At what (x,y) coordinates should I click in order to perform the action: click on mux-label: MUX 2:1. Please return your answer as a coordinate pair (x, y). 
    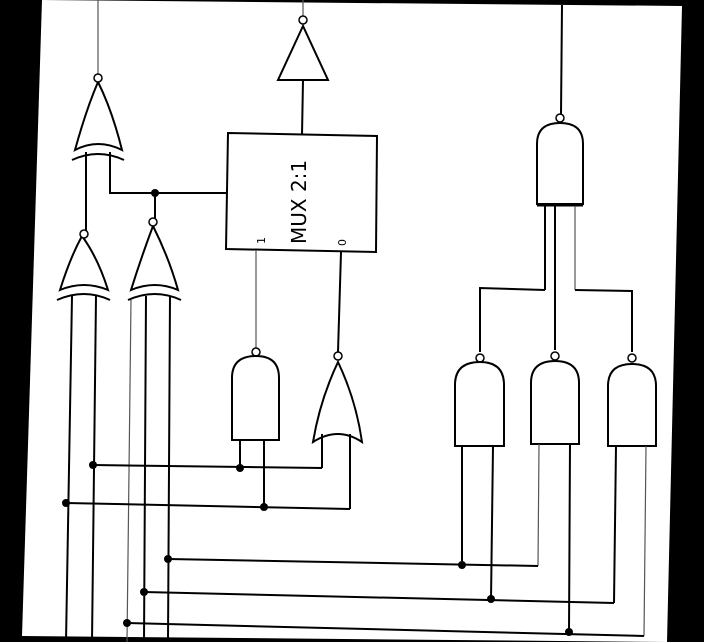
    Looking at the image, I should click on (299, 202).